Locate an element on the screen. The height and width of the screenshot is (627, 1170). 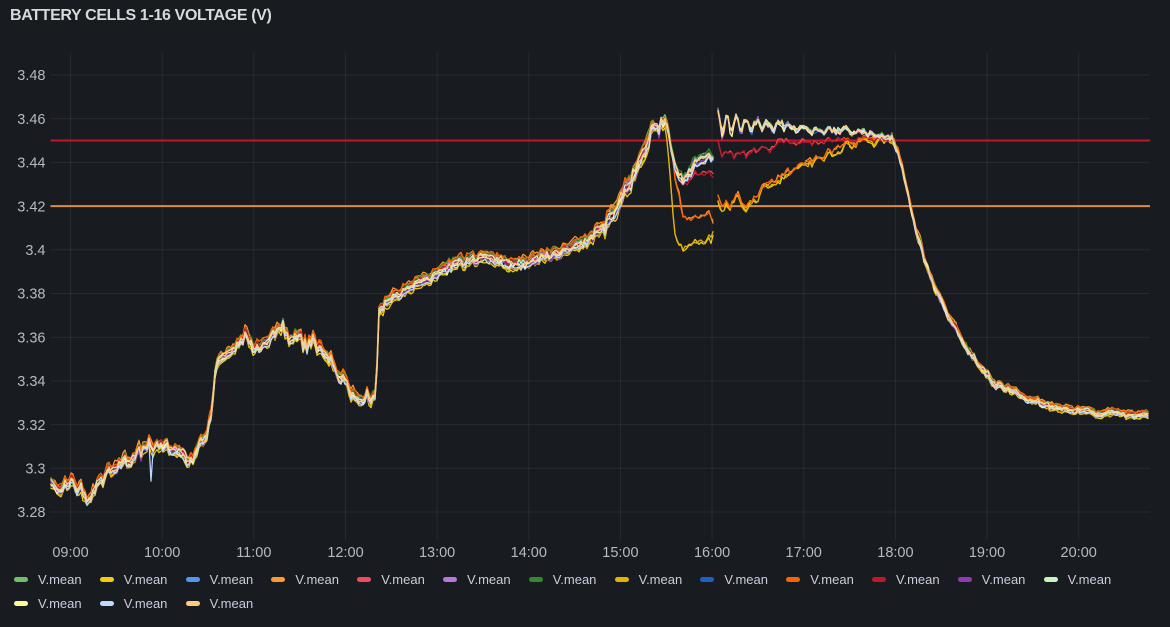
svg-text: 3.4 is located at coordinates (35, 251).